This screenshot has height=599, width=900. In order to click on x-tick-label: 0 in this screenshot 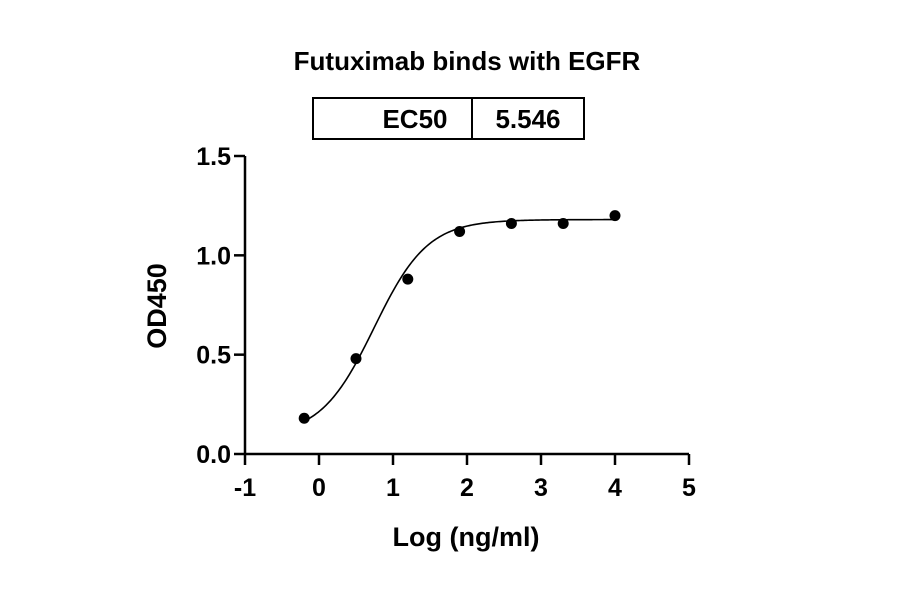, I will do `click(319, 488)`.